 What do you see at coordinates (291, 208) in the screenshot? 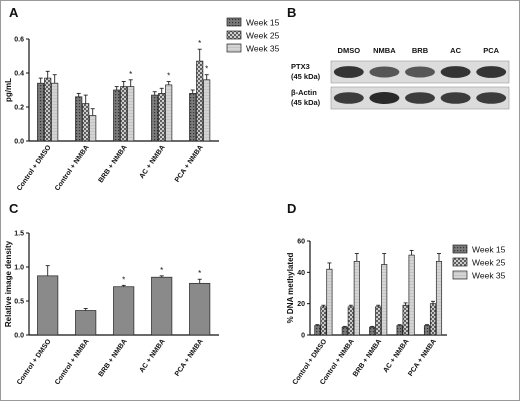
I see `panel-letter-d: D` at bounding box center [291, 208].